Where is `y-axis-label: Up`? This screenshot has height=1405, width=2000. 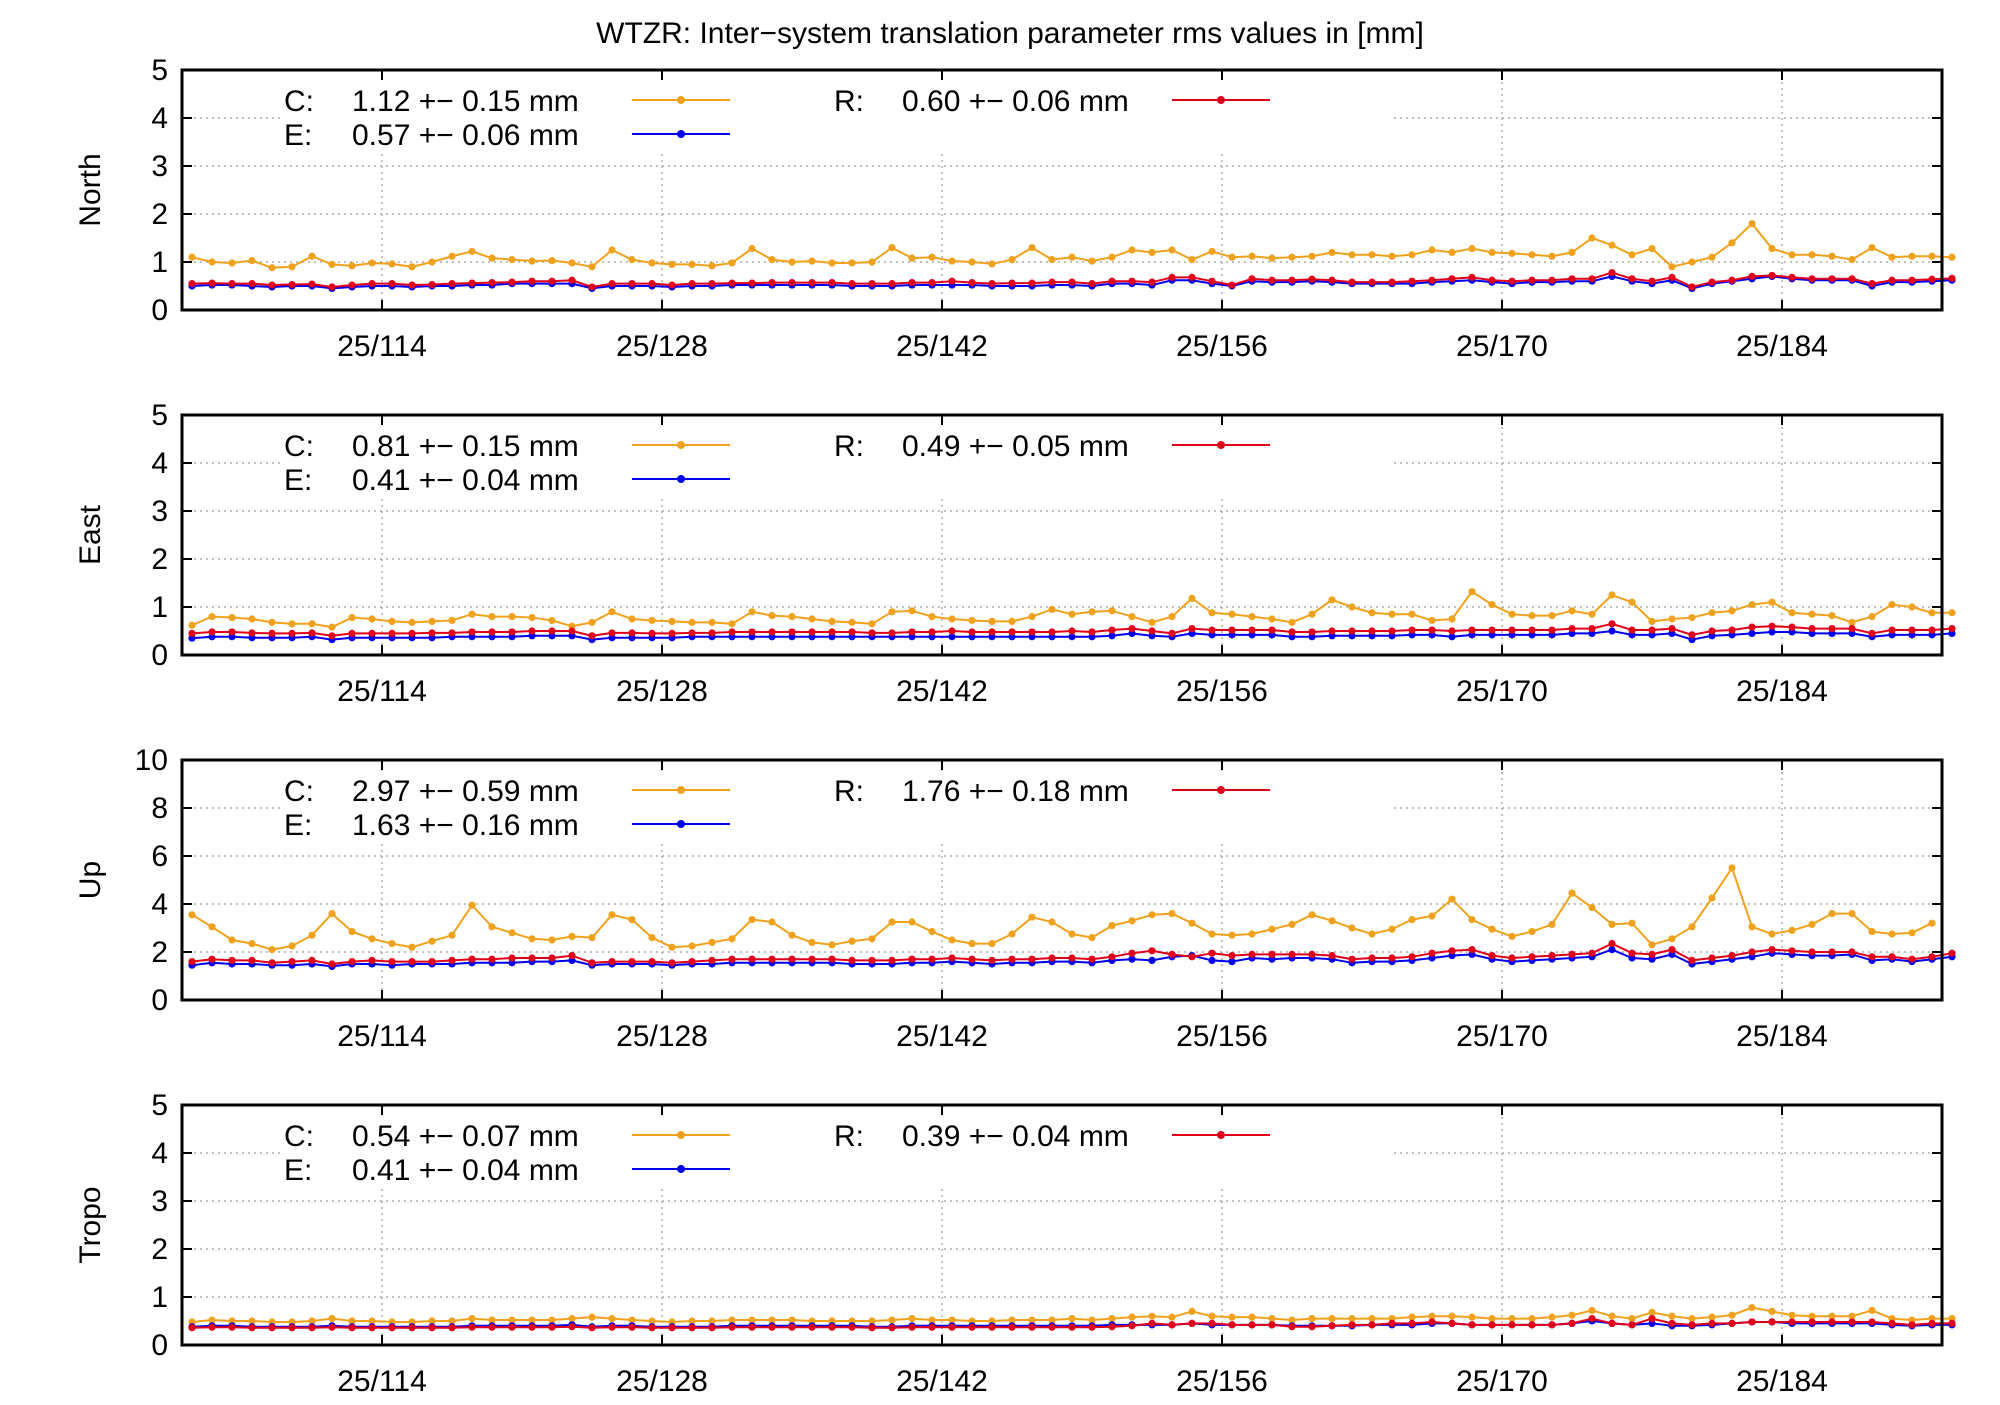
y-axis-label: Up is located at coordinates (90, 880).